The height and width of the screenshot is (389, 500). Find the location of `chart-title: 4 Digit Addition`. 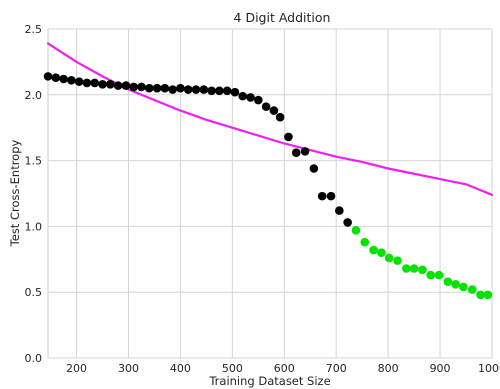

chart-title: 4 Digit Addition is located at coordinates (282, 17).